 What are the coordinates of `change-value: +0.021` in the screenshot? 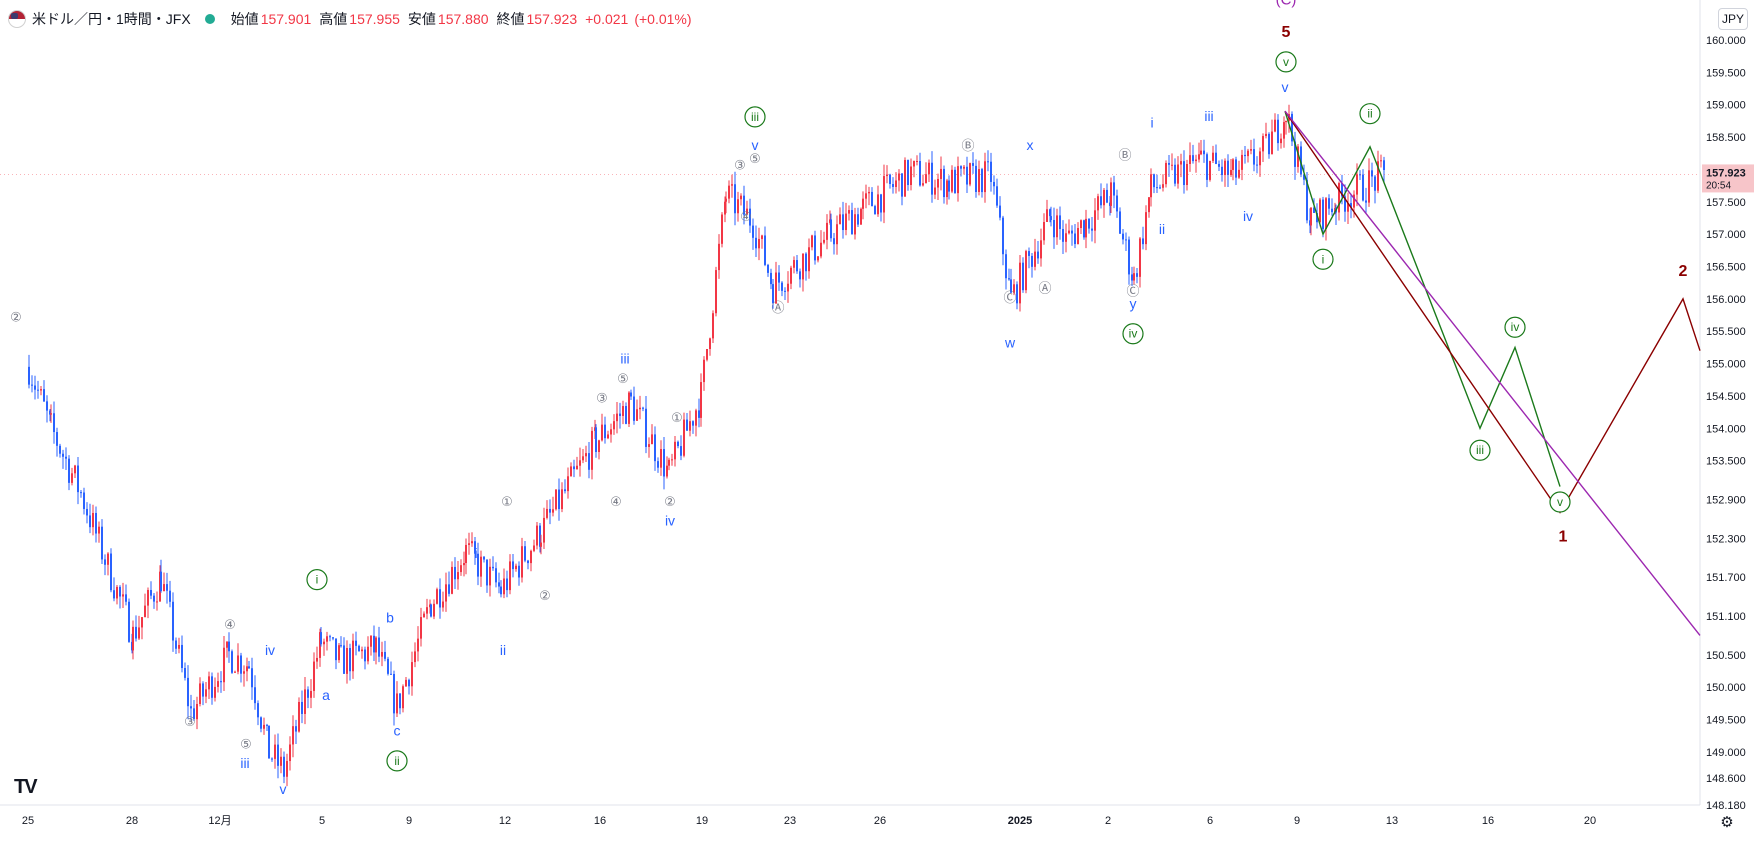 It's located at (607, 19).